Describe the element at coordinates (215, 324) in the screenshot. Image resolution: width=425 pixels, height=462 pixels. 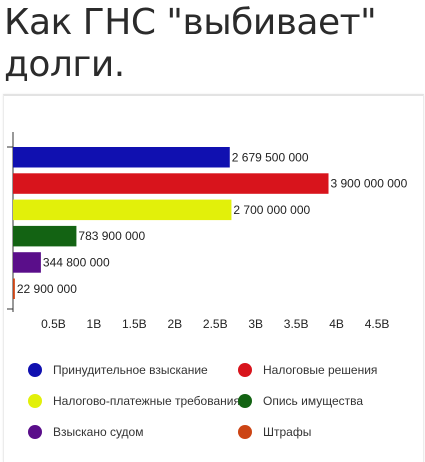
I see `x-tick-label: 2.5B` at that location.